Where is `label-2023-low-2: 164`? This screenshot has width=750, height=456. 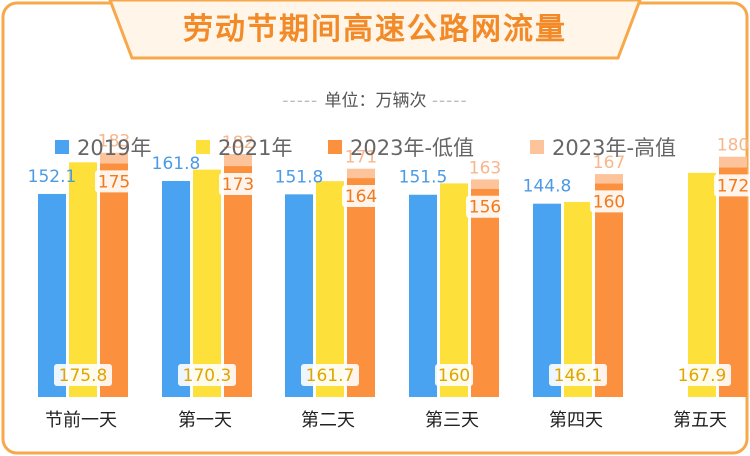
label-2023-low-2: 164 is located at coordinates (361, 197).